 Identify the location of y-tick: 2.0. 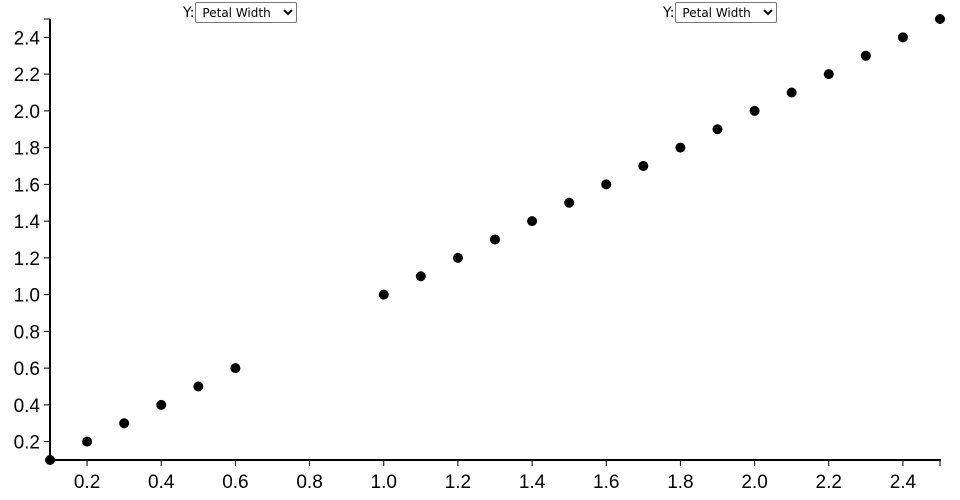
(32, 112).